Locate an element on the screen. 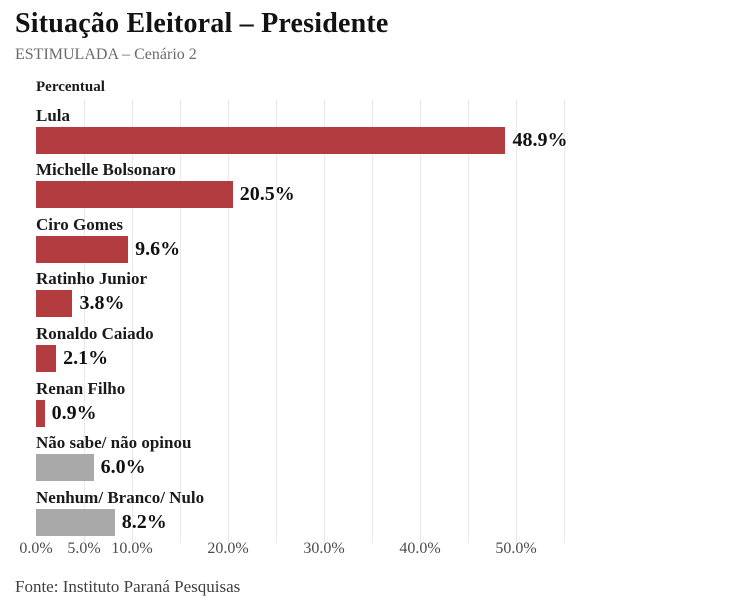  bar-value-label: 8.2% is located at coordinates (144, 521).